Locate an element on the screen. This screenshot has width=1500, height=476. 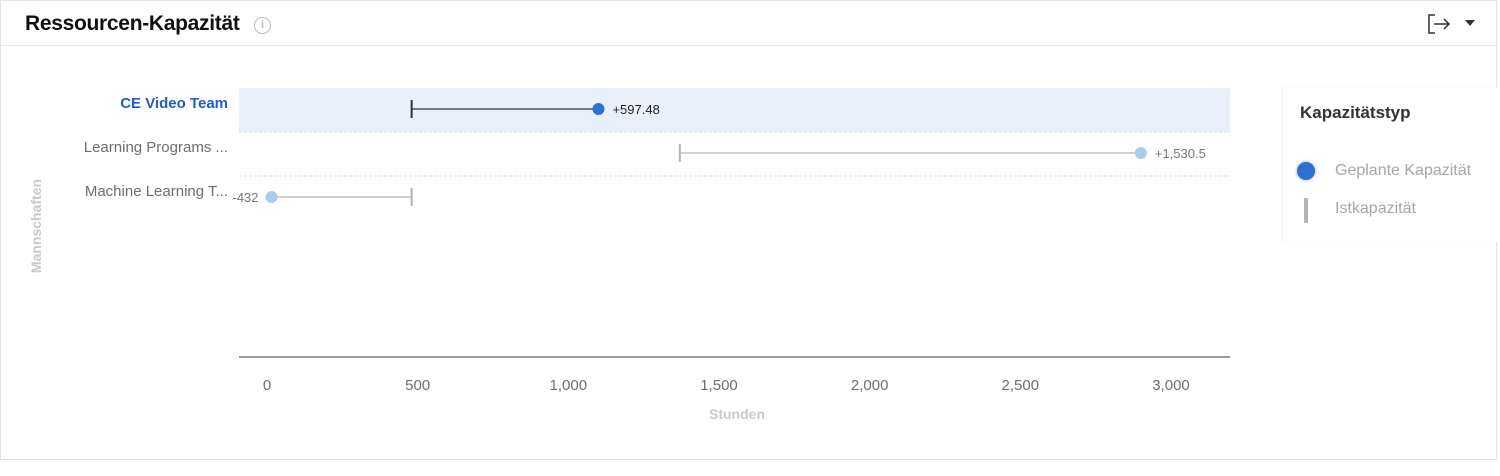
x-tick-label: 1,500 is located at coordinates (719, 385).